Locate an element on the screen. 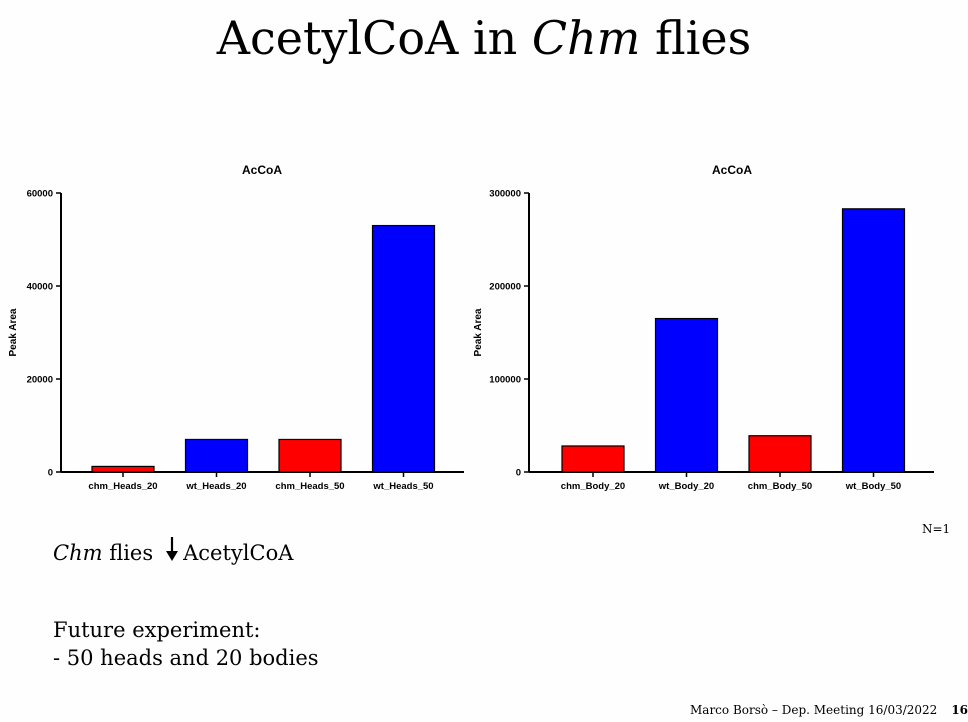 The width and height of the screenshot is (968, 722). y-tick-label: 20000 is located at coordinates (40, 380).